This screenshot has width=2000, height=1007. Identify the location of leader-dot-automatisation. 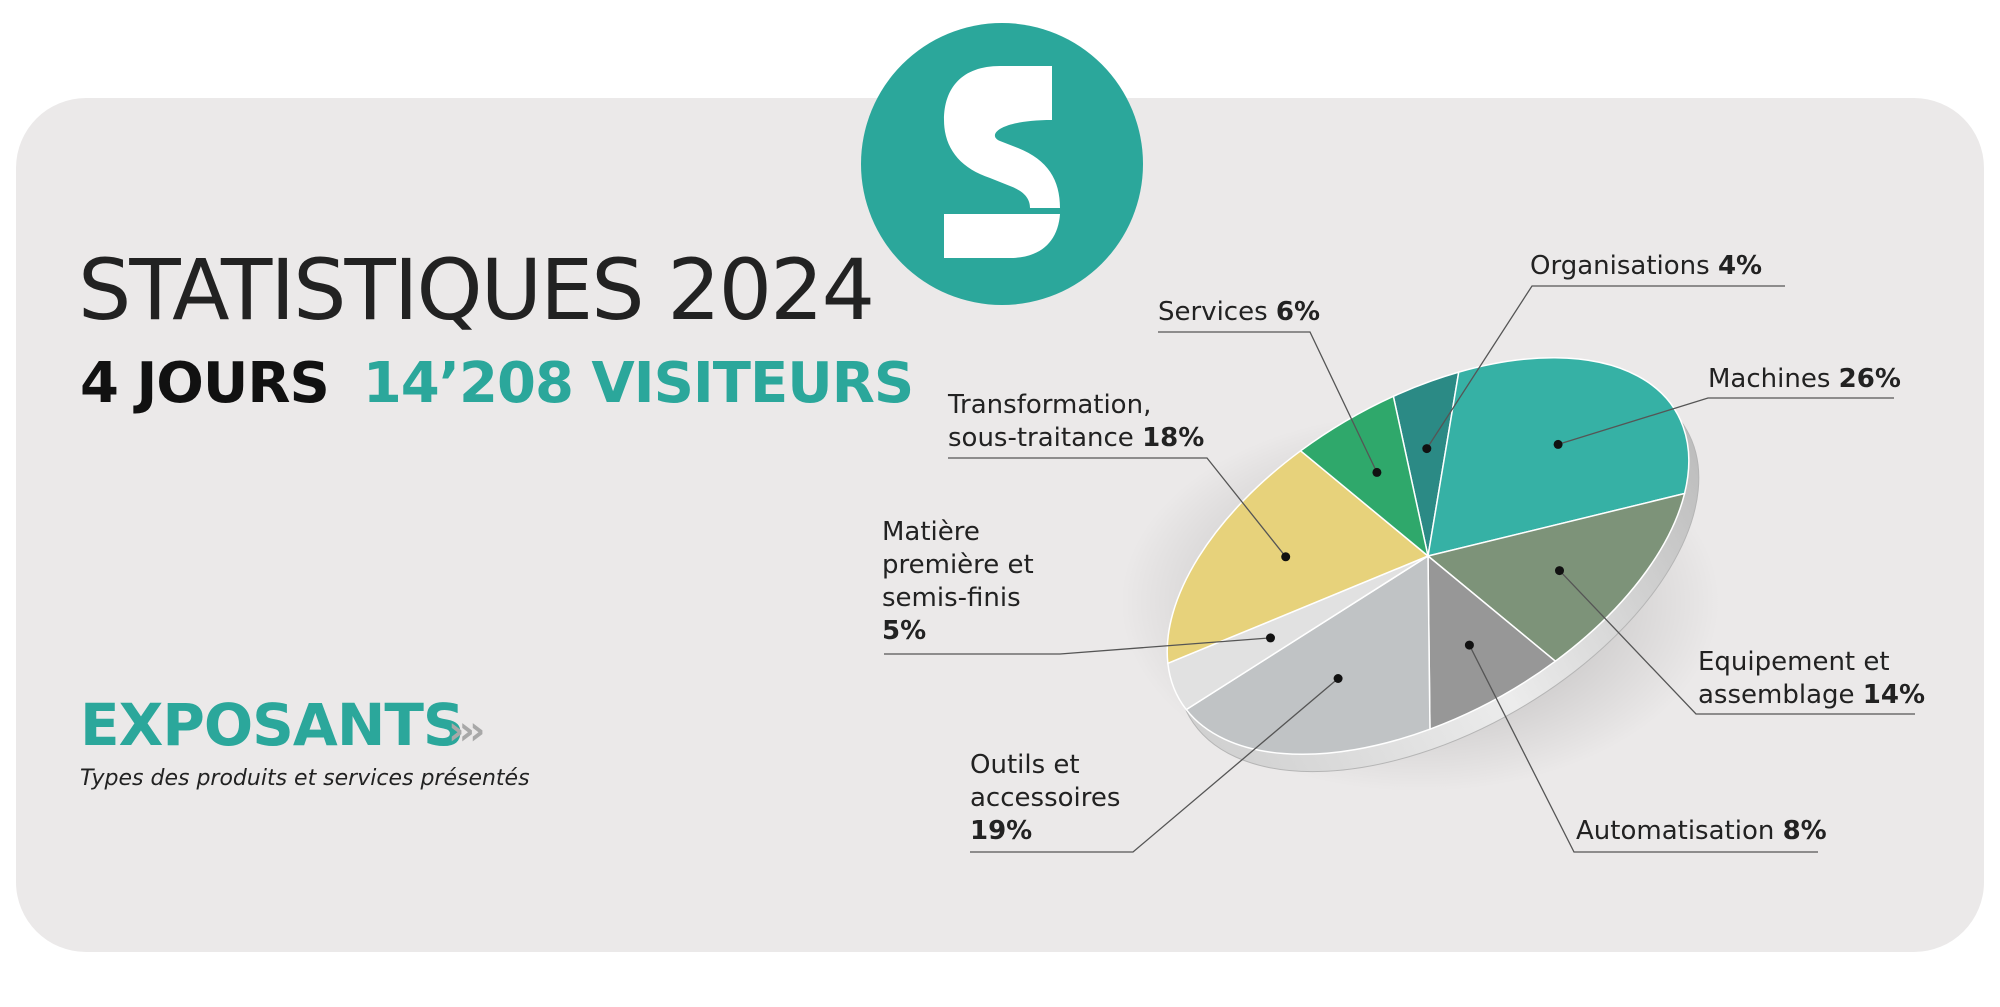
(1469, 645).